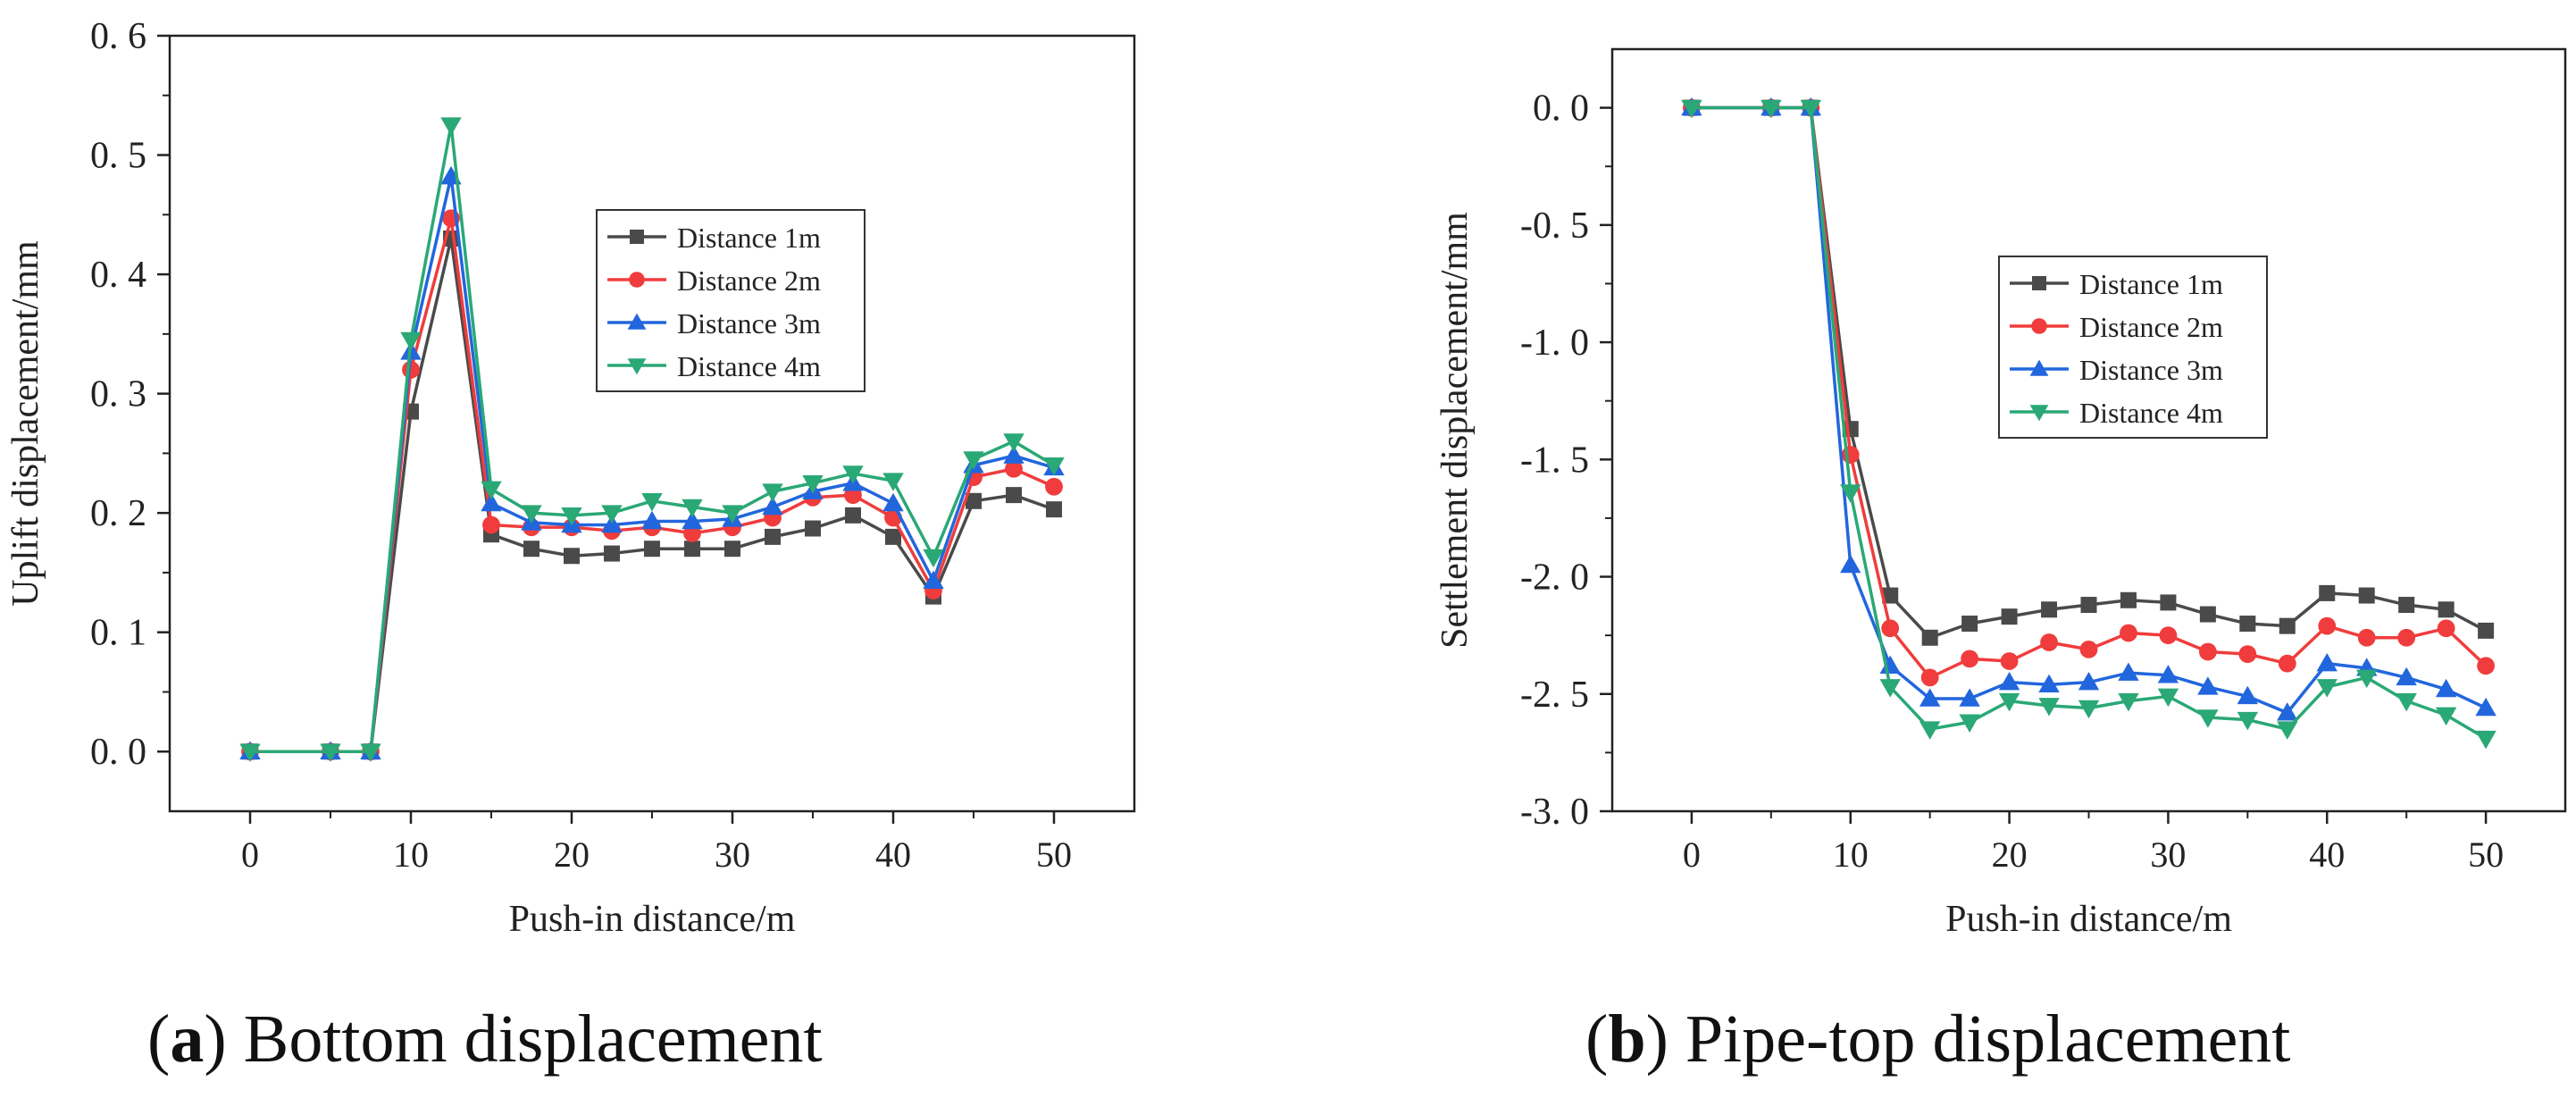  I want to click on x-tick-label: 30, so click(733, 854).